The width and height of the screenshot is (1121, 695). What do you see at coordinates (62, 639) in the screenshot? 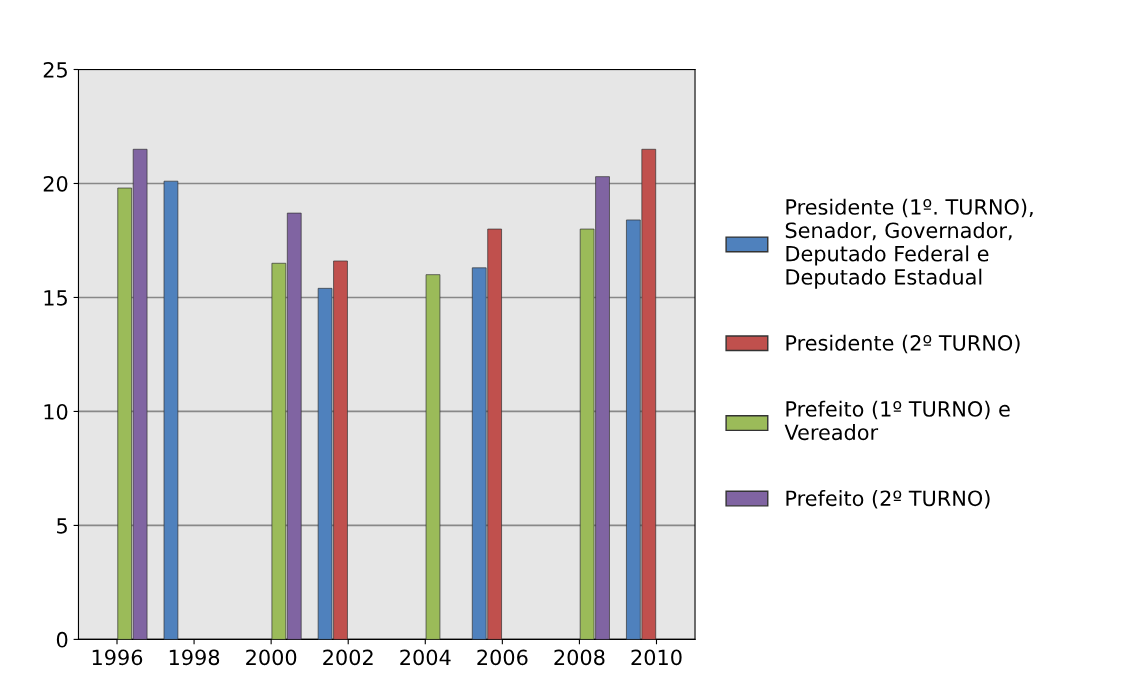
I see `y-tick-label: 0` at bounding box center [62, 639].